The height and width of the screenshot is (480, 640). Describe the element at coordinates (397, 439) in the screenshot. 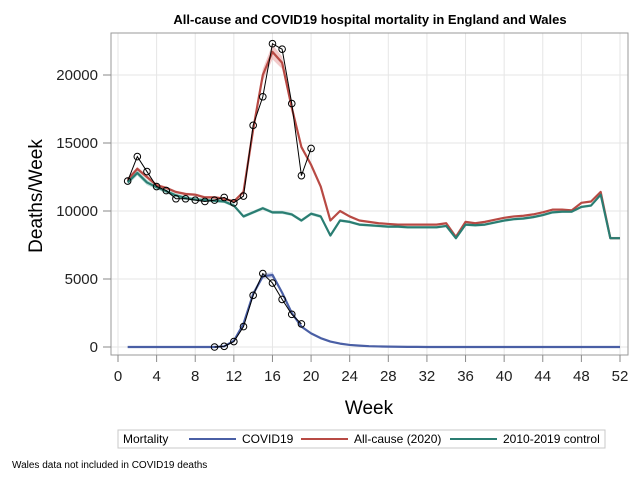

I see `legend-label-all-cause: All-cause (2020)` at that location.